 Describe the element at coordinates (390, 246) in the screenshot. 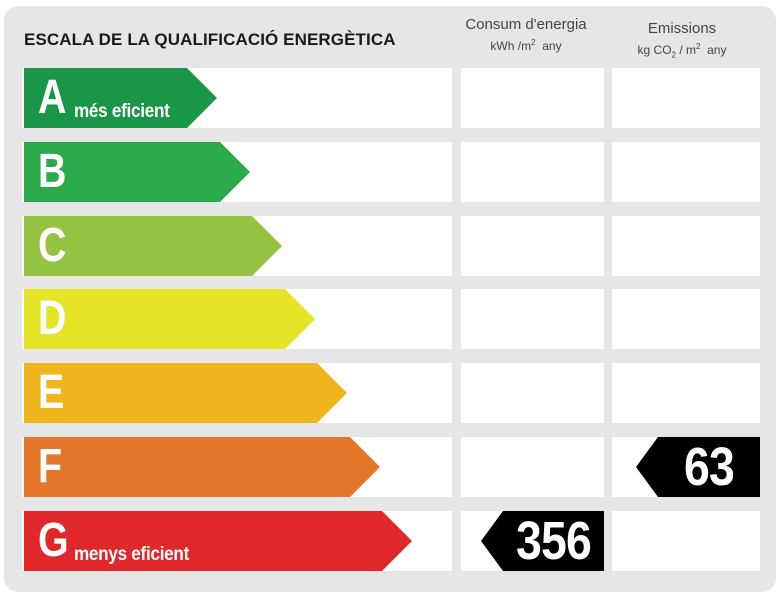

I see `class-row-c: C` at that location.